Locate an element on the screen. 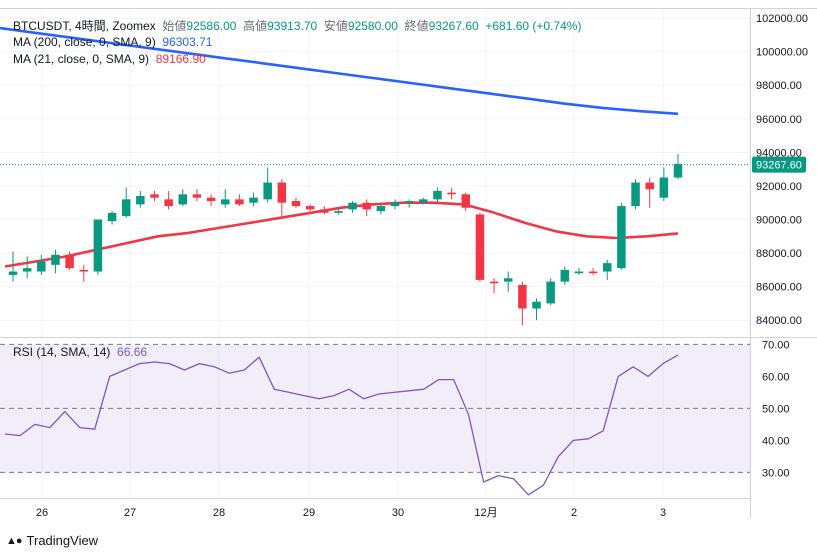 Image resolution: width=817 pixels, height=560 pixels. open-label: 始値 is located at coordinates (174, 26).